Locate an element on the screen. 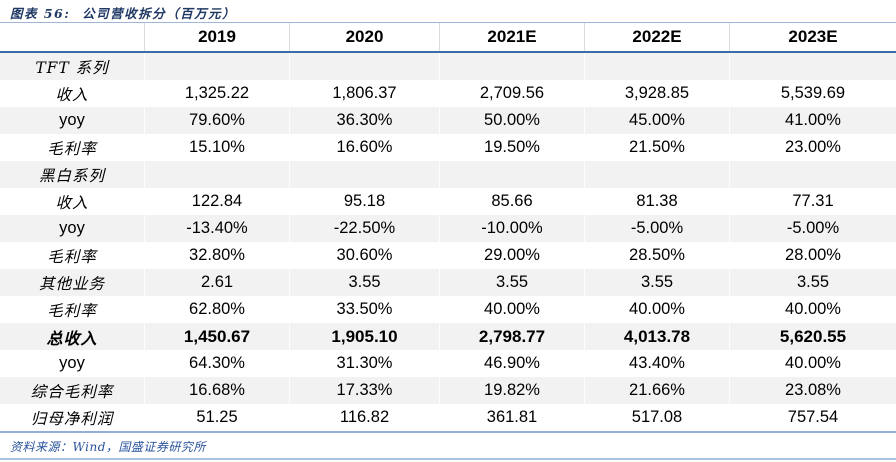 This screenshot has height=462, width=896. cell-value: 45.00% is located at coordinates (657, 120).